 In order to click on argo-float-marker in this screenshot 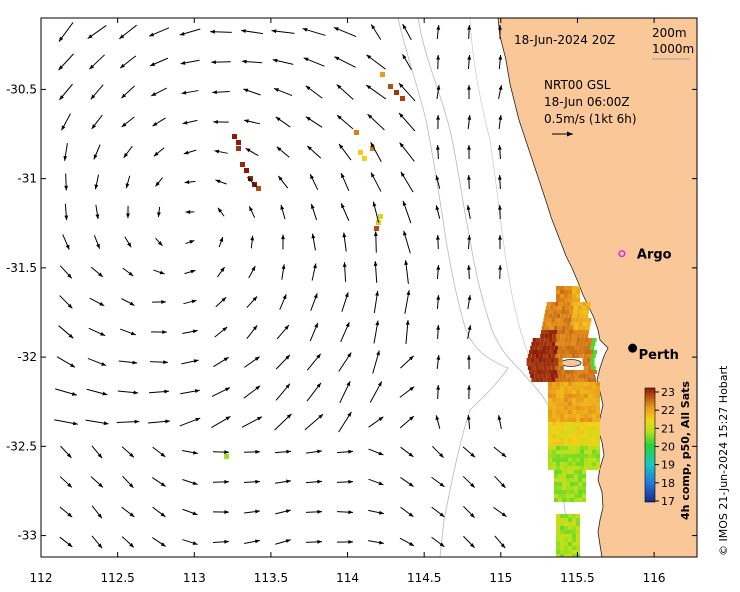, I will do `click(622, 254)`.